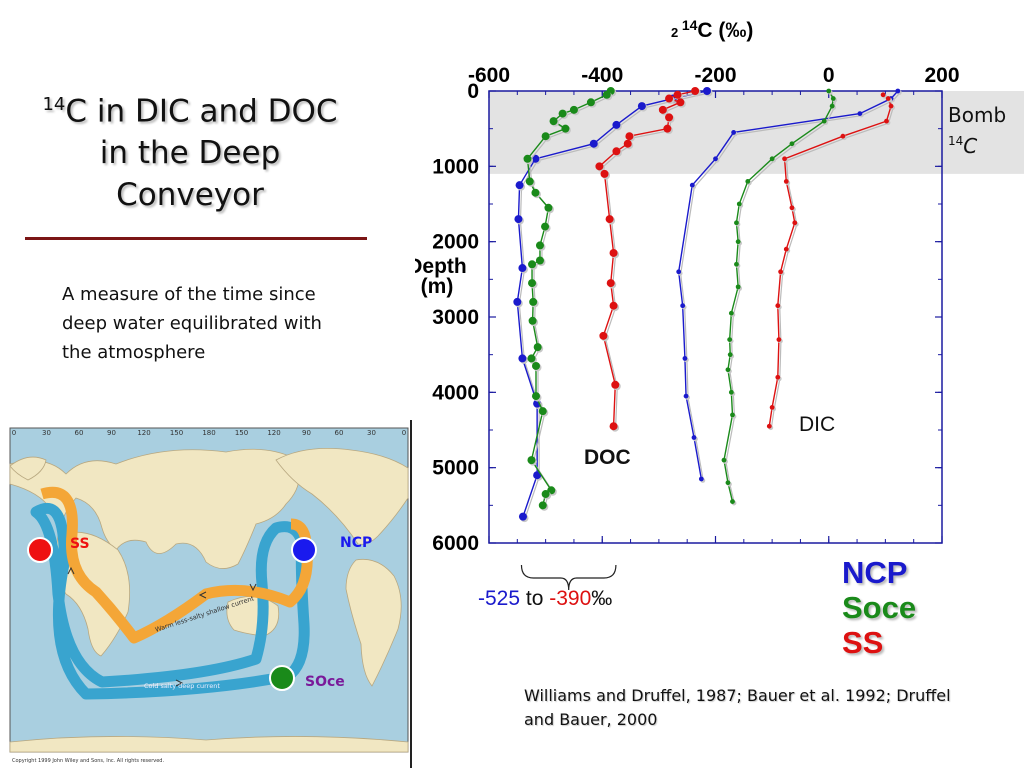  I want to click on chart-title-prefix: 2, so click(676, 32).